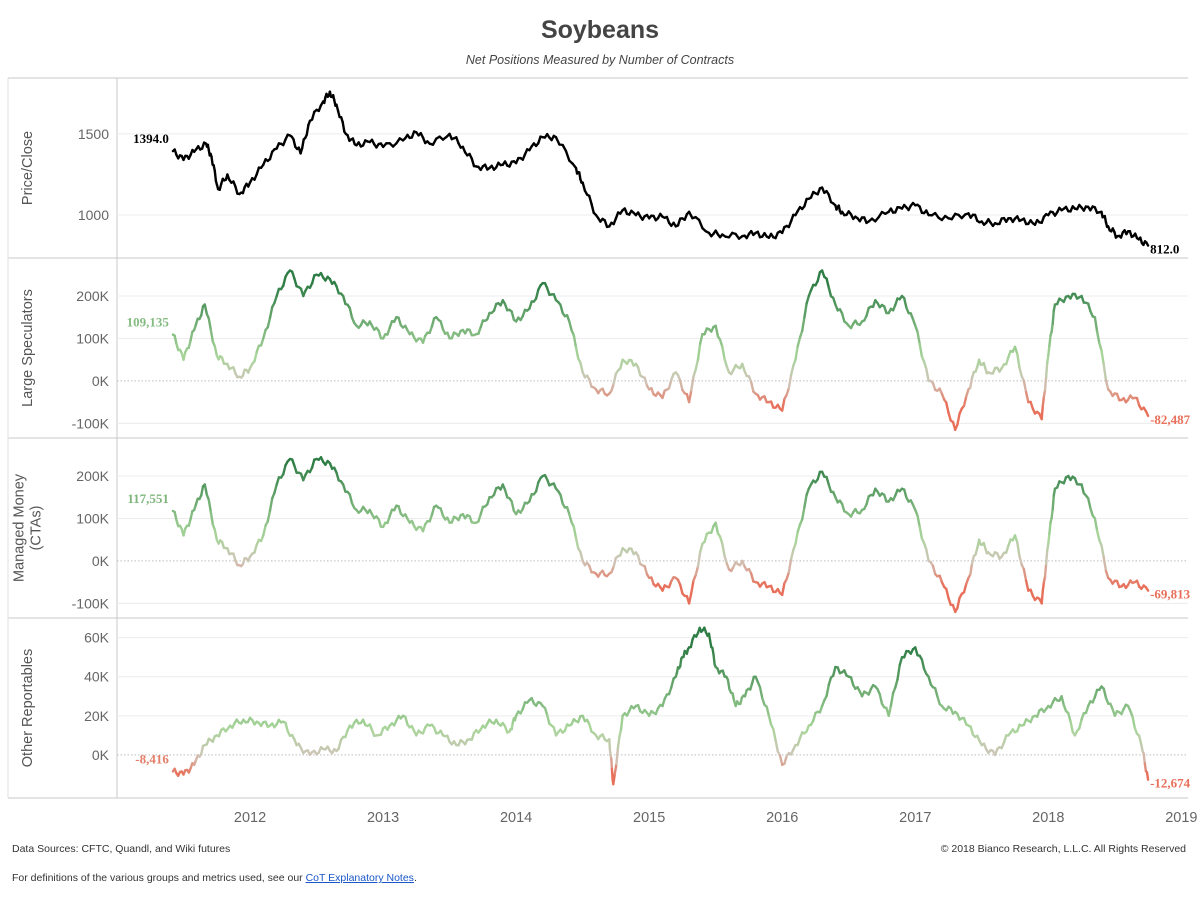 This screenshot has height=900, width=1200. Describe the element at coordinates (516, 818) in the screenshot. I see `x-tick-label: 2014` at that location.